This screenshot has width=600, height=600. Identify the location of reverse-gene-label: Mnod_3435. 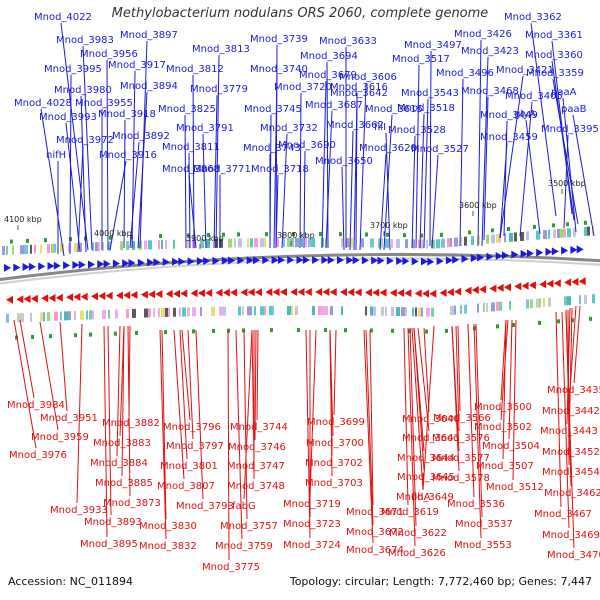
(573, 390).